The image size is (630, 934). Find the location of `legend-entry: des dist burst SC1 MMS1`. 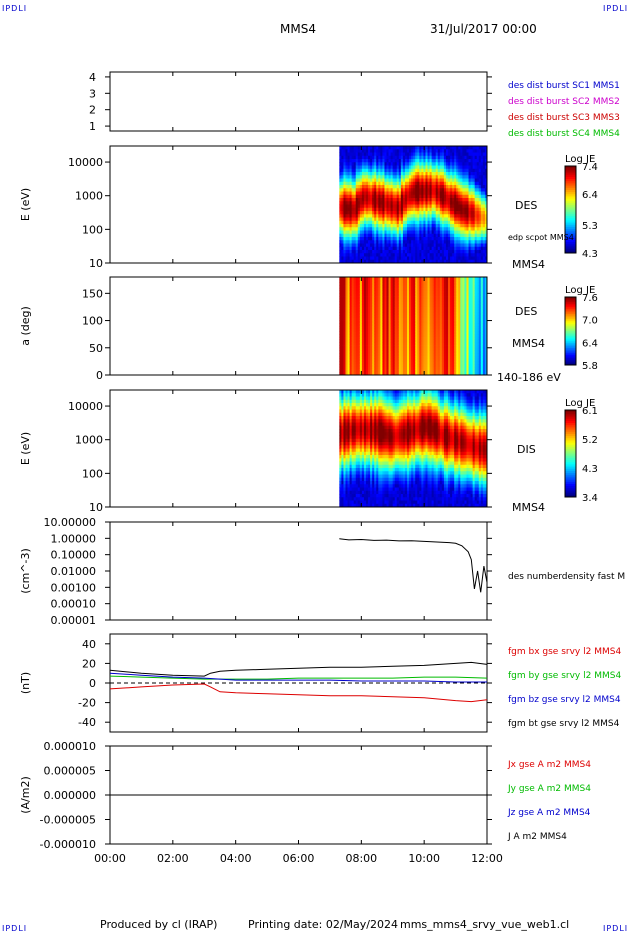

legend-entry: des dist burst SC1 MMS1 is located at coordinates (564, 86).